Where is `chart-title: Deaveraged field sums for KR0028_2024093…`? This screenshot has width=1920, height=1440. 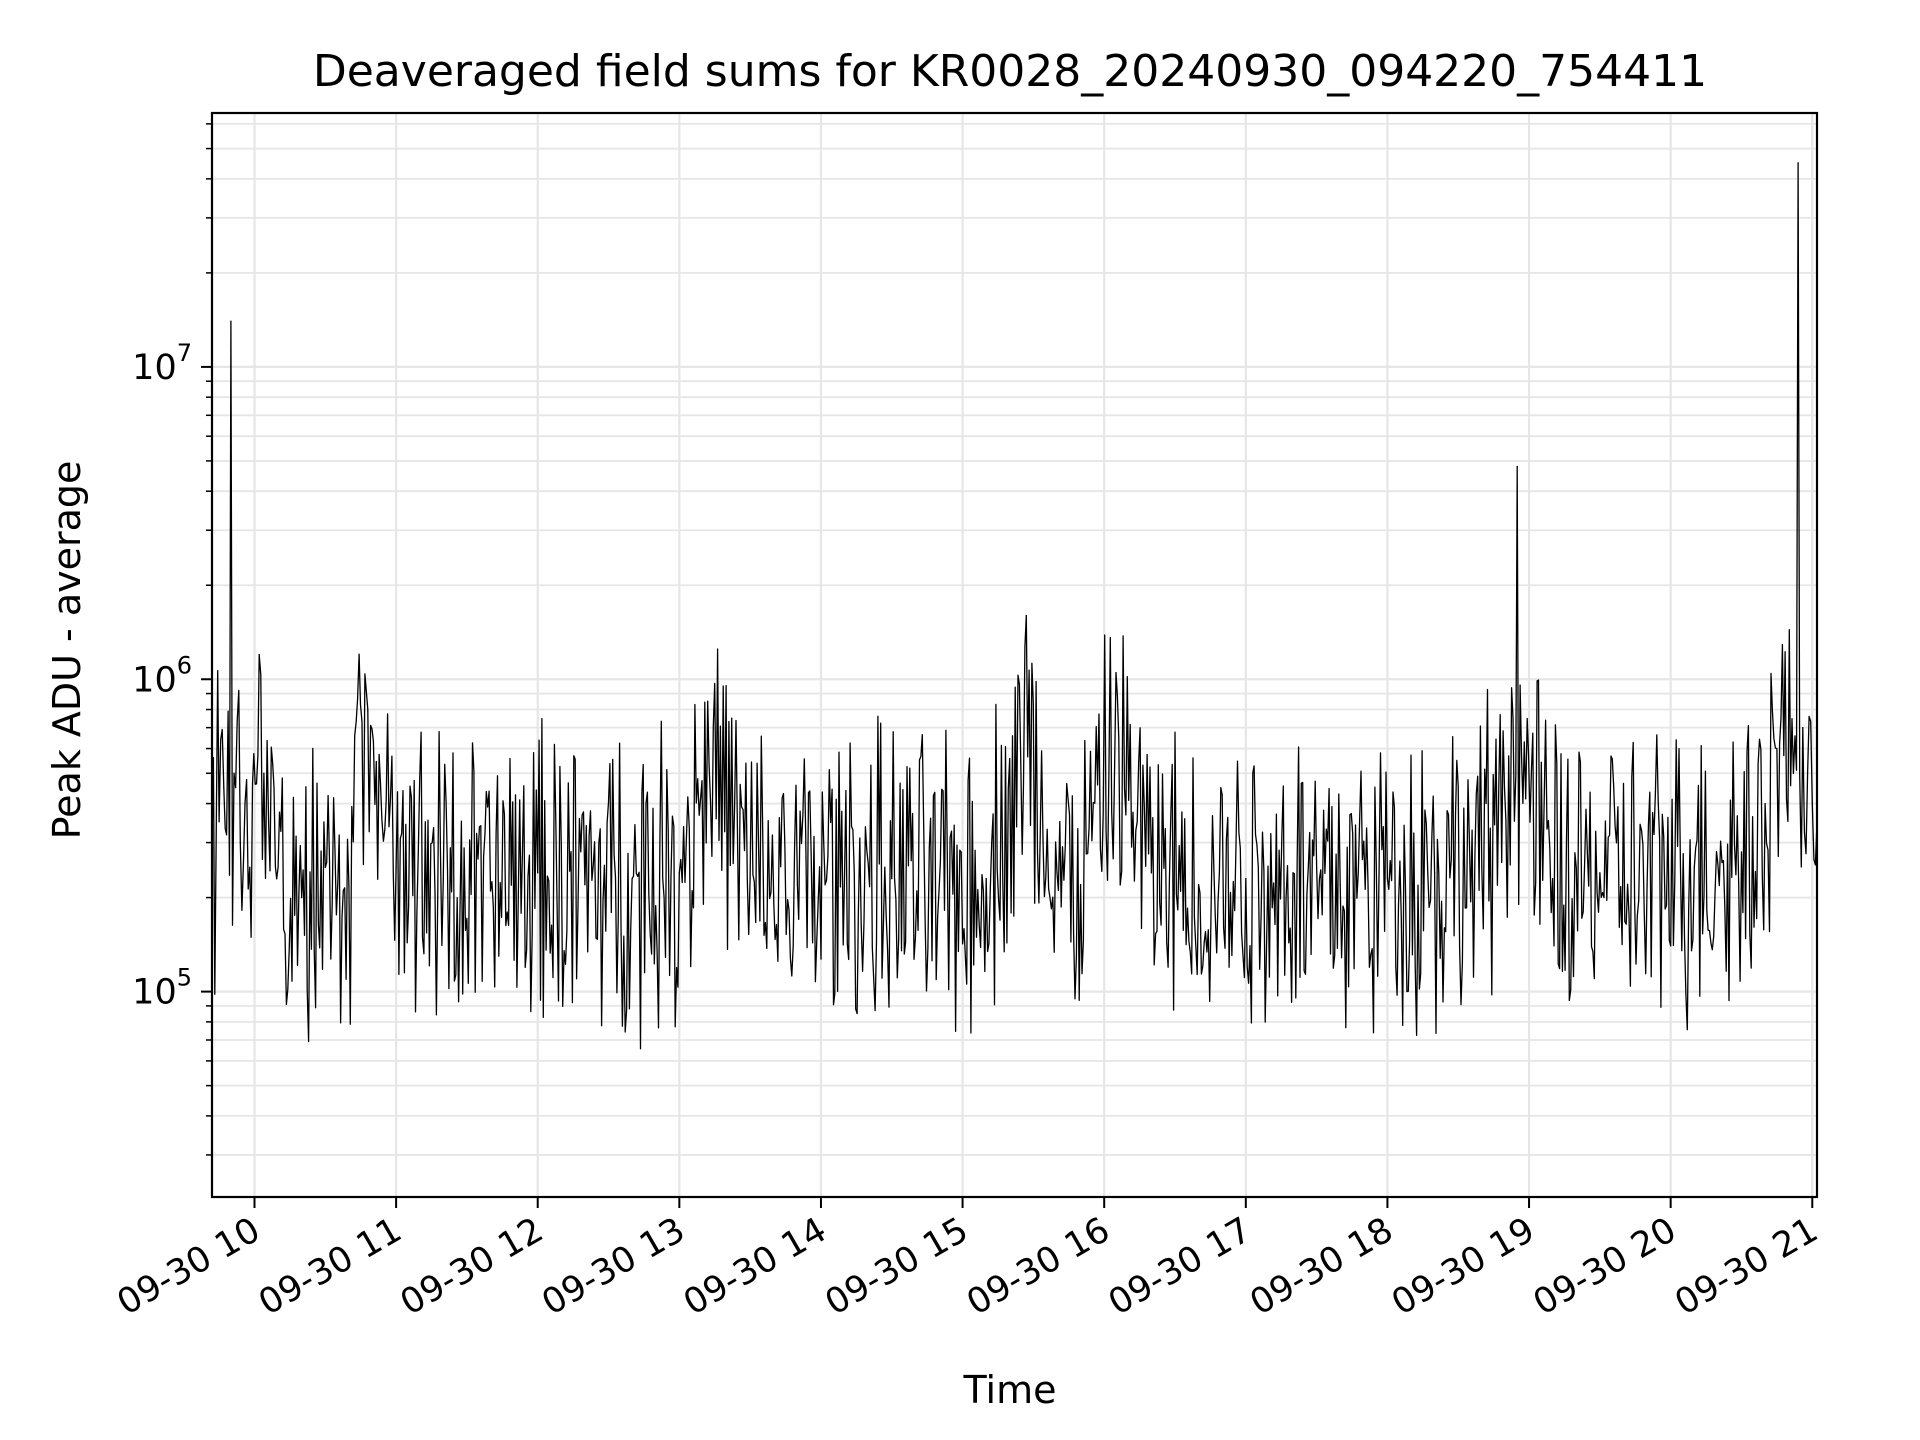
chart-title: Deaveraged field sums for KR0028_2024093… is located at coordinates (1010, 71).